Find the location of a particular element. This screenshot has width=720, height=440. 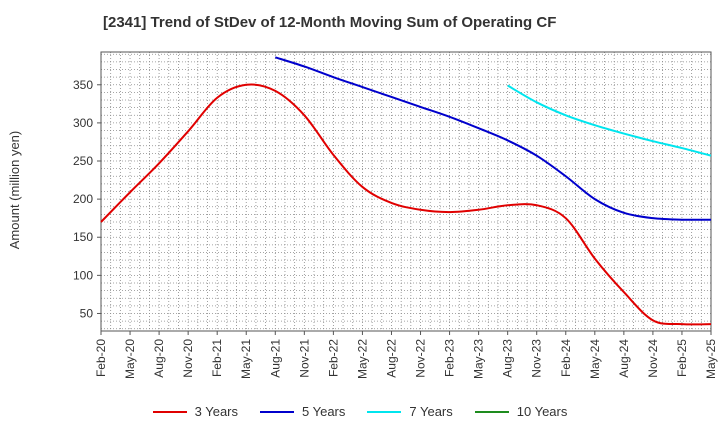

y-axis-ticks: 50 100 150 200 250 300 350 is located at coordinates (87, 199).